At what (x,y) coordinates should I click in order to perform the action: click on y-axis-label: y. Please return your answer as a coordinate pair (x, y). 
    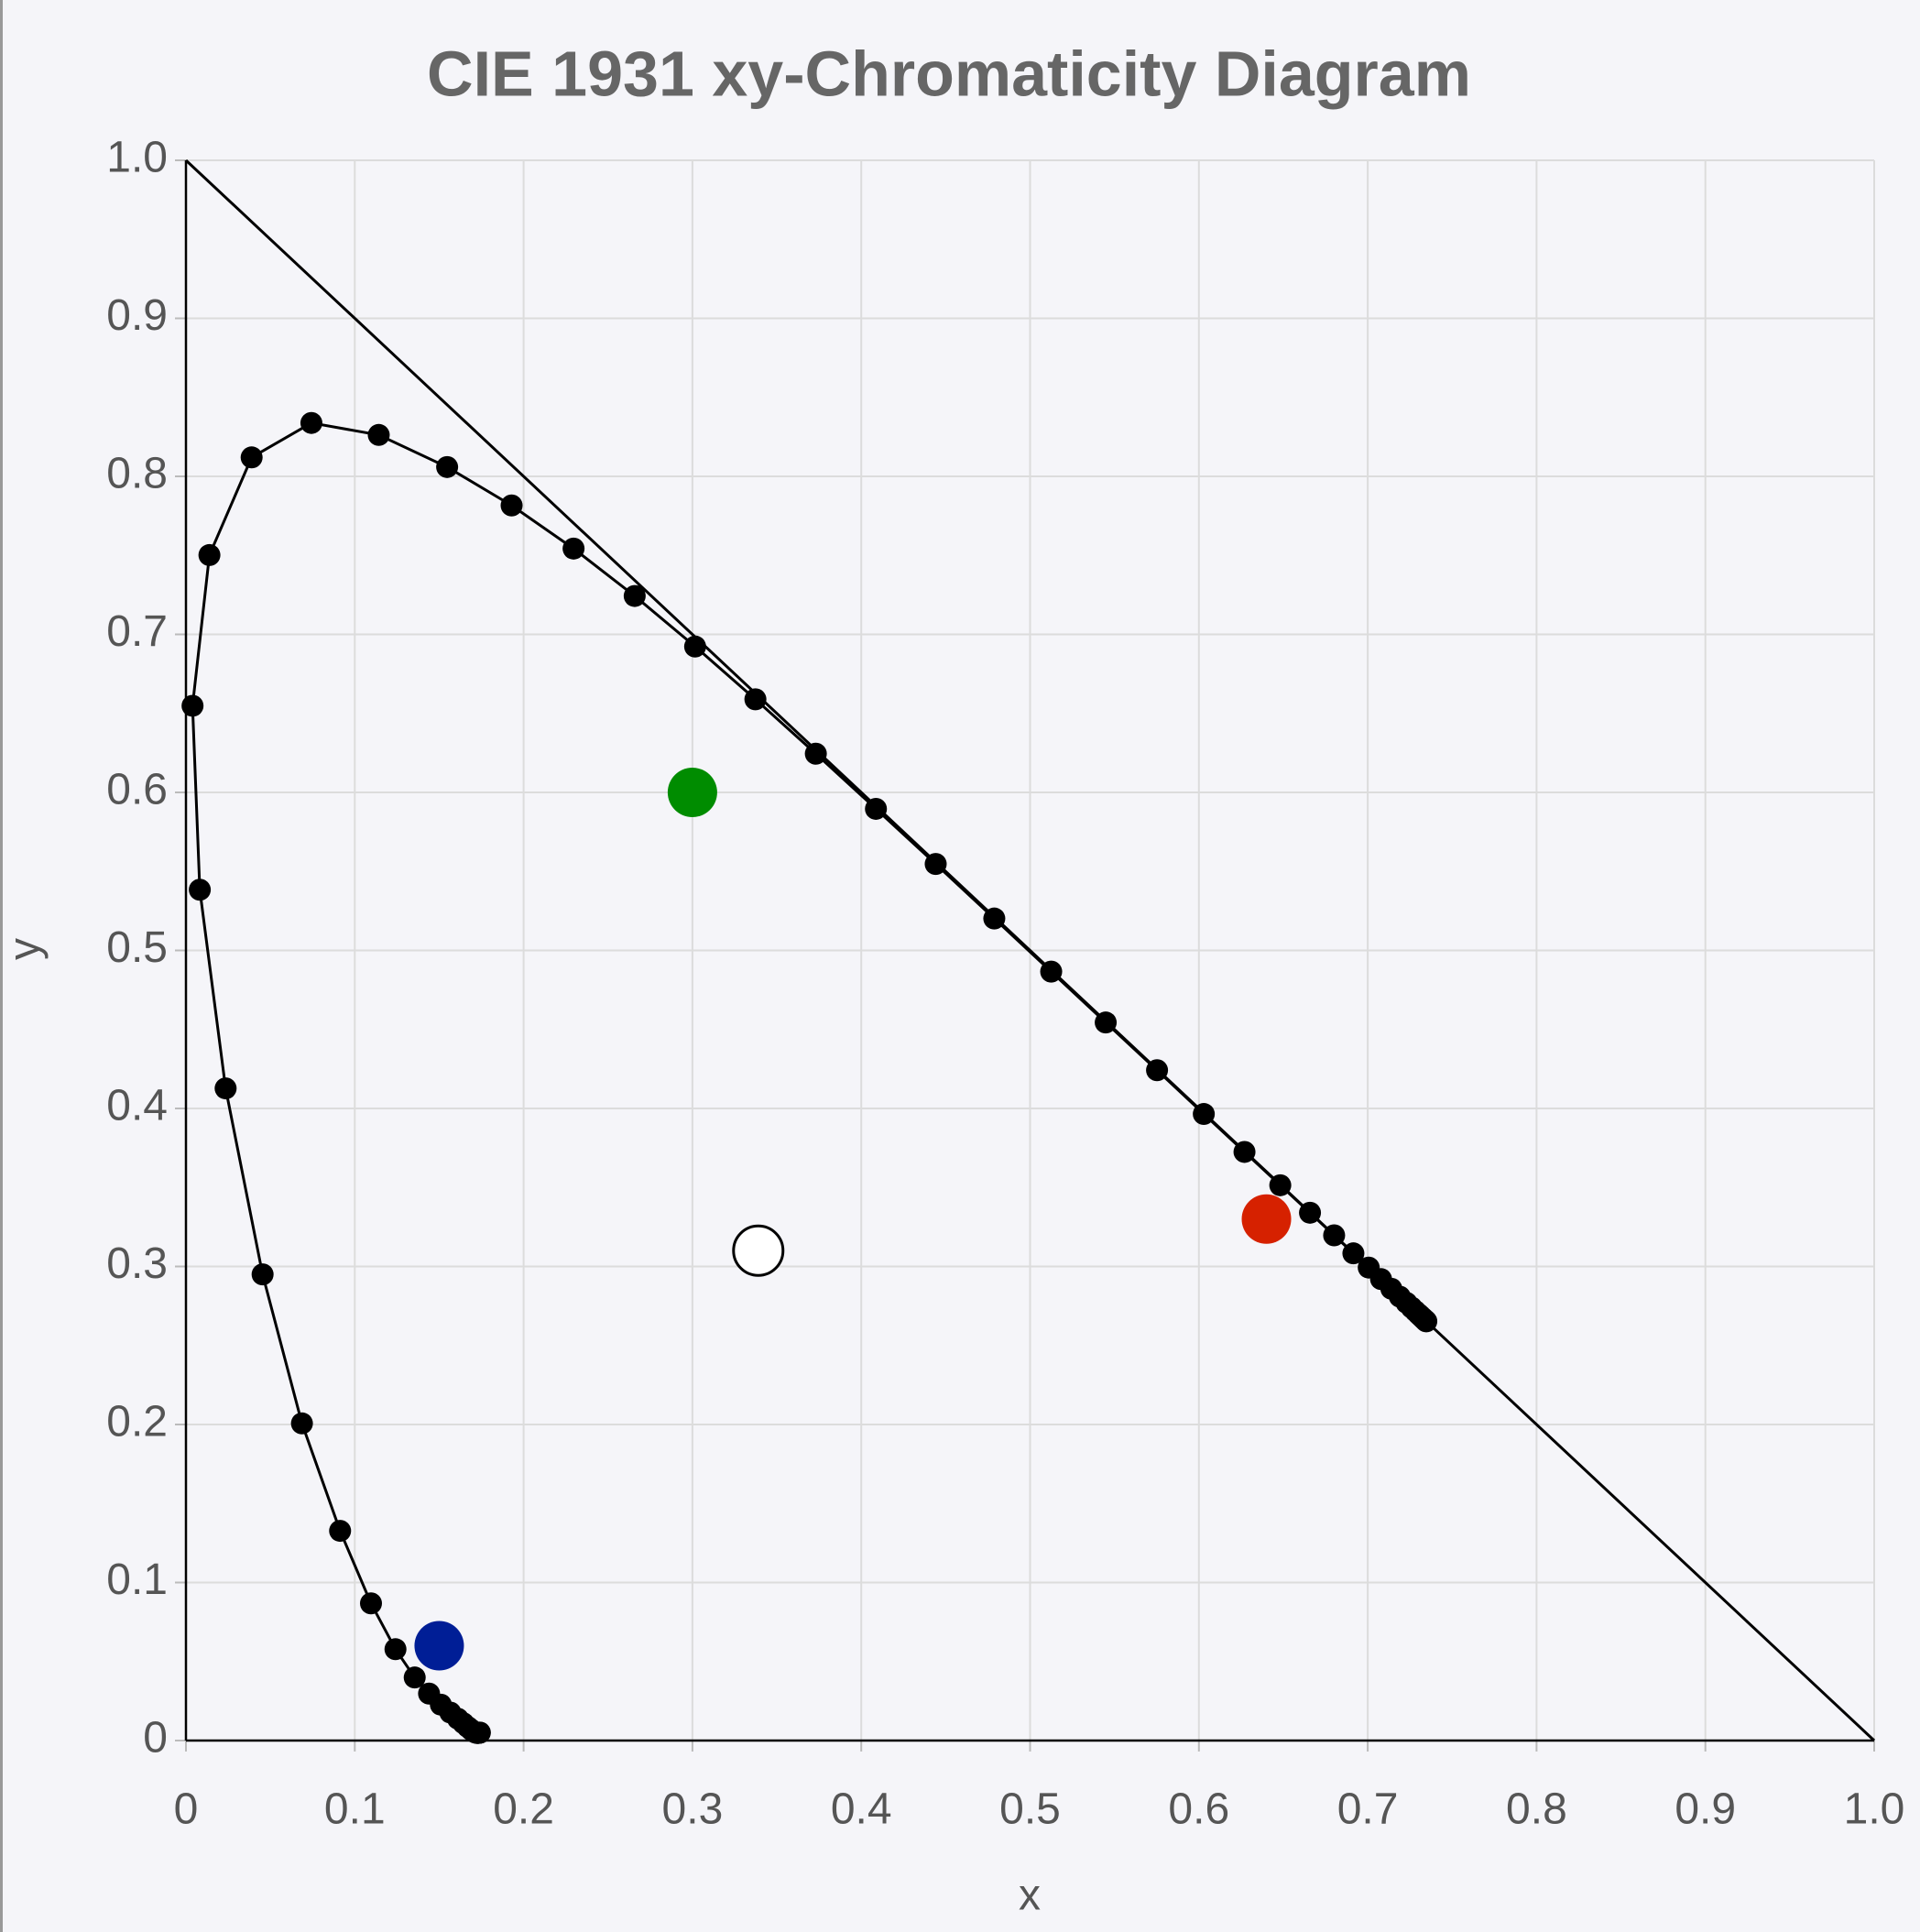
    Looking at the image, I should click on (25, 949).